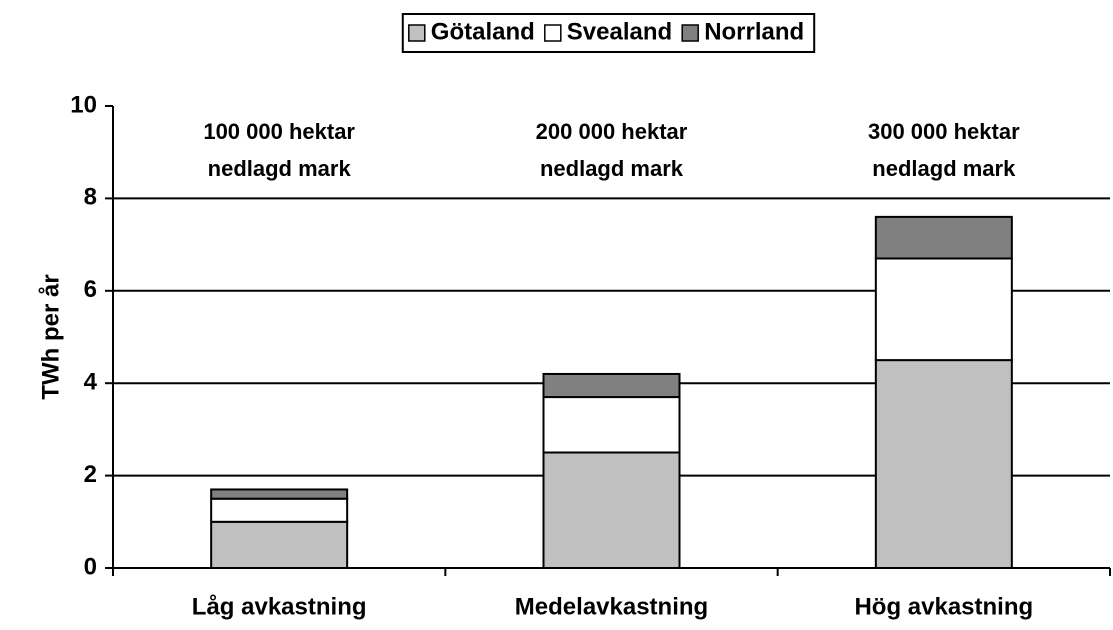 Image resolution: width=1113 pixels, height=630 pixels. What do you see at coordinates (90, 289) in the screenshot?
I see `y-tick-label: 6` at bounding box center [90, 289].